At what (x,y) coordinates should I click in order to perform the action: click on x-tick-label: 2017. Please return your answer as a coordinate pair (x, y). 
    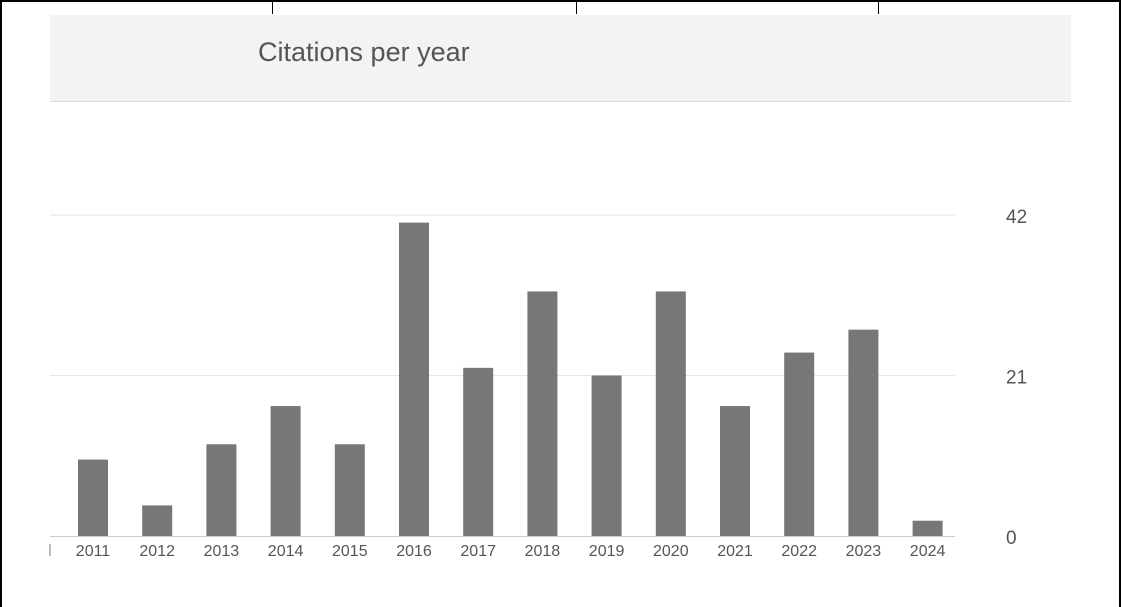
    Looking at the image, I should click on (478, 551).